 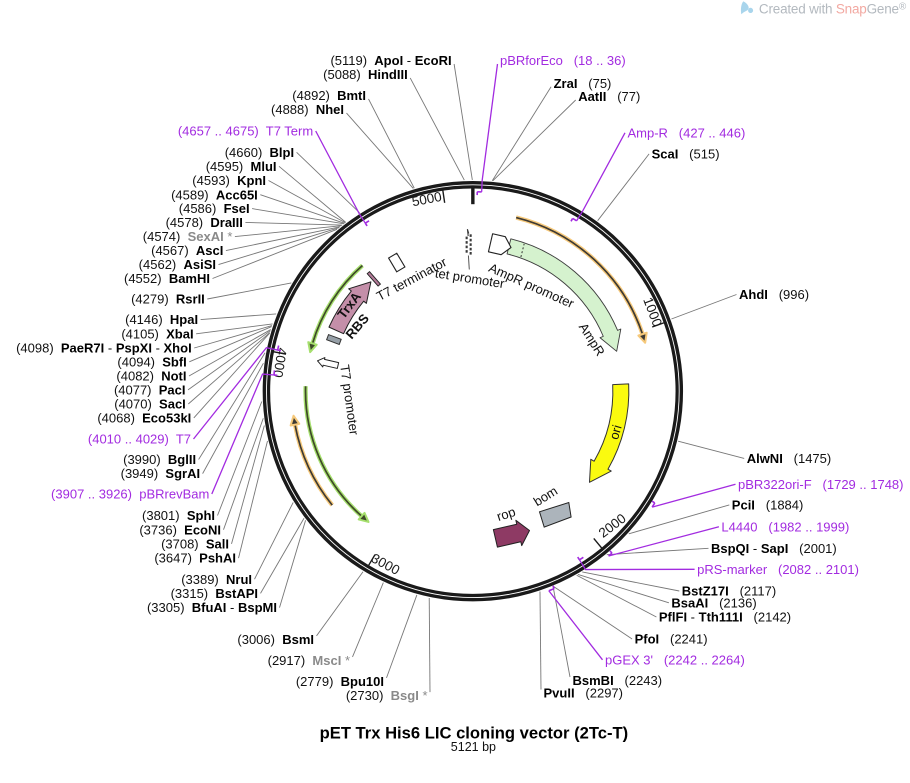 What do you see at coordinates (177, 264) in the screenshot?
I see `svg-text: (4562) AsiSI` at bounding box center [177, 264].